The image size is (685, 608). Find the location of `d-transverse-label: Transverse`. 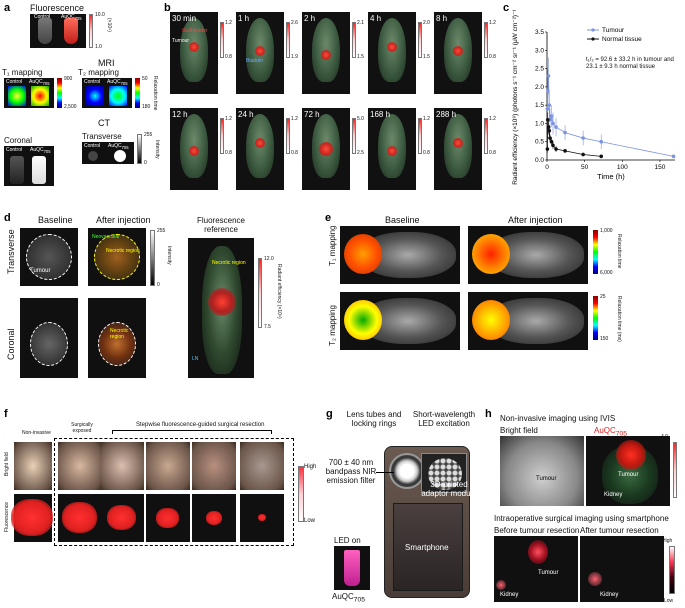

d-transverse-label: Transverse is located at coordinates (11, 251).